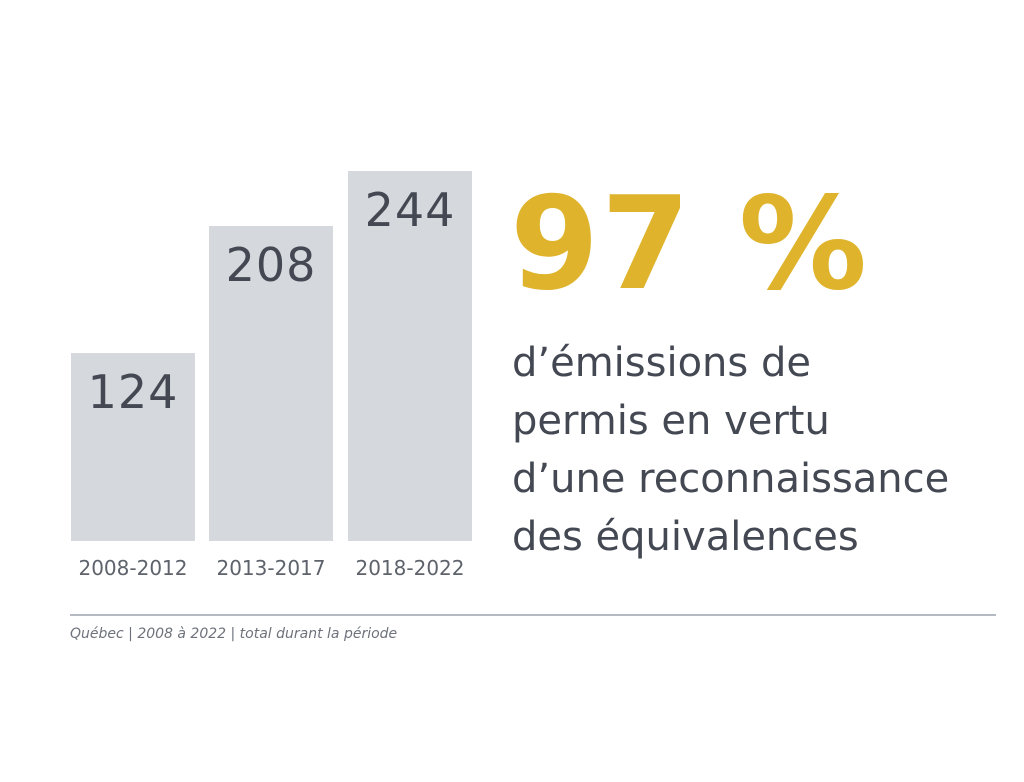 Image resolution: width=1024 pixels, height=782 pixels. Describe the element at coordinates (731, 479) in the screenshot. I see `description-line: d’une reconnaissance` at that location.